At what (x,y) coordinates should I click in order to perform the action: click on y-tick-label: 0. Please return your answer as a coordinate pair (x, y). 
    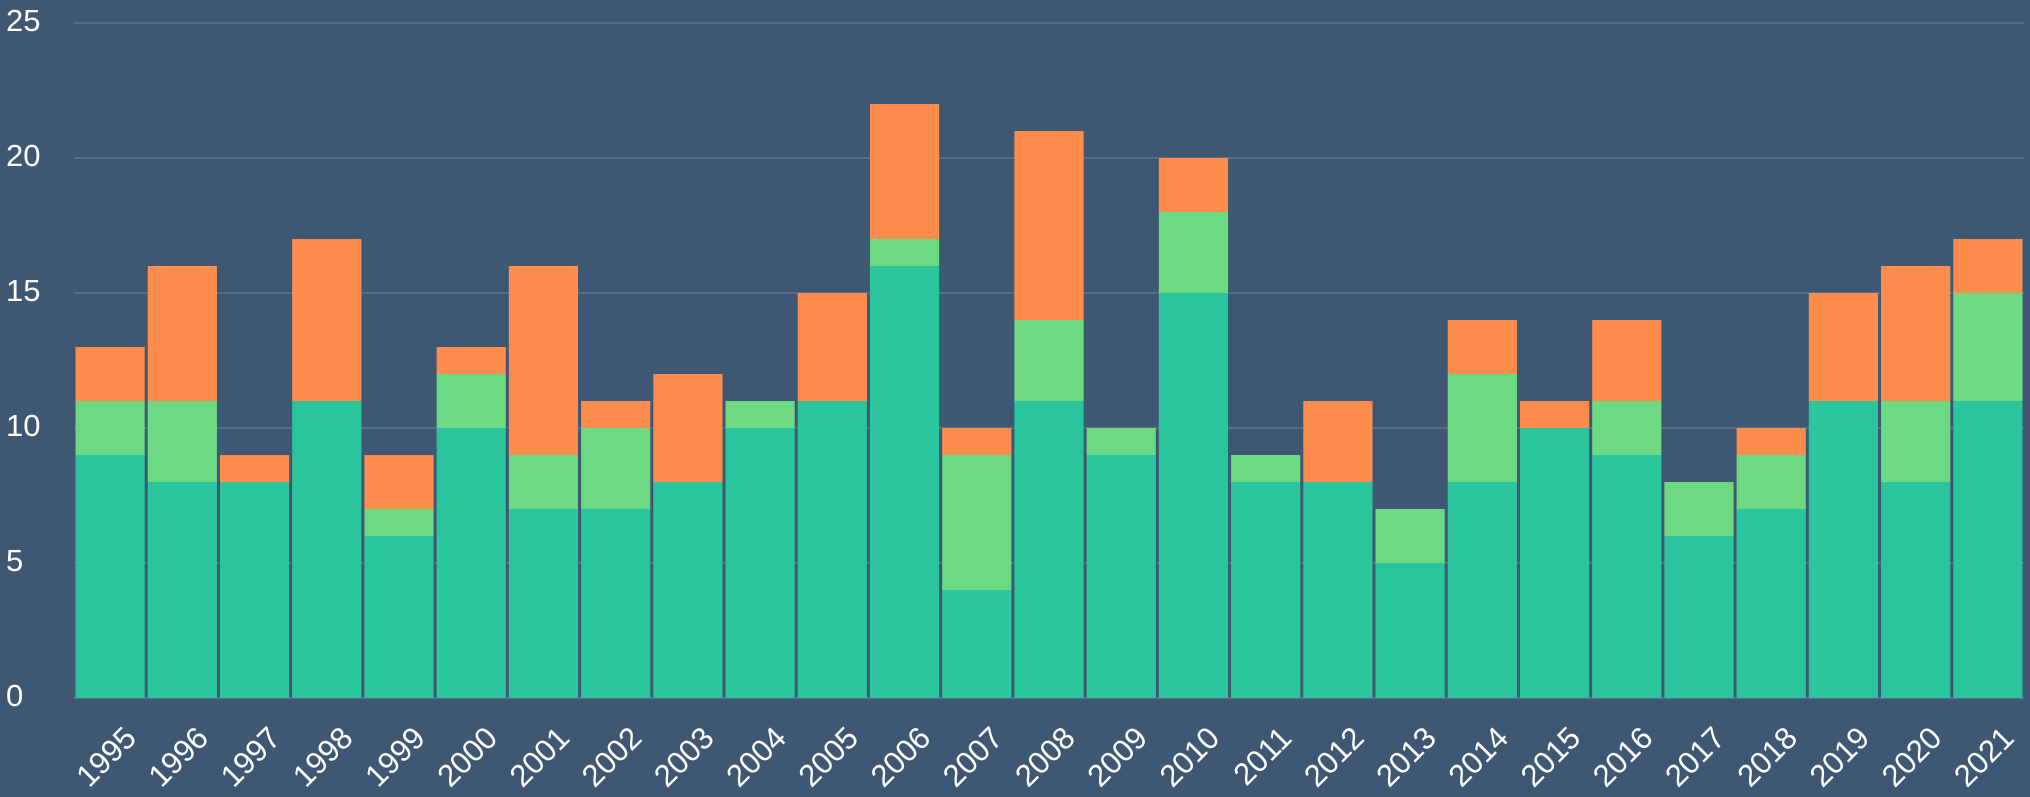
    Looking at the image, I should click on (14, 695).